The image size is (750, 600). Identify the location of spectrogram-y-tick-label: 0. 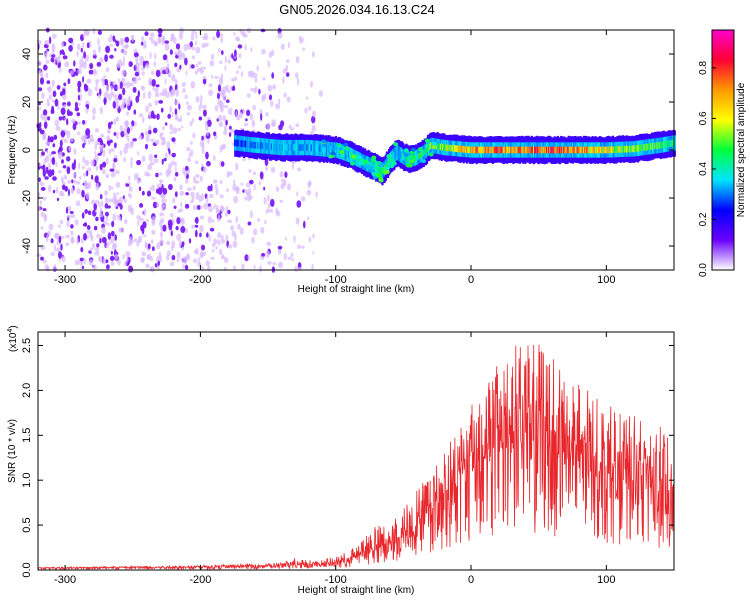
(27, 150).